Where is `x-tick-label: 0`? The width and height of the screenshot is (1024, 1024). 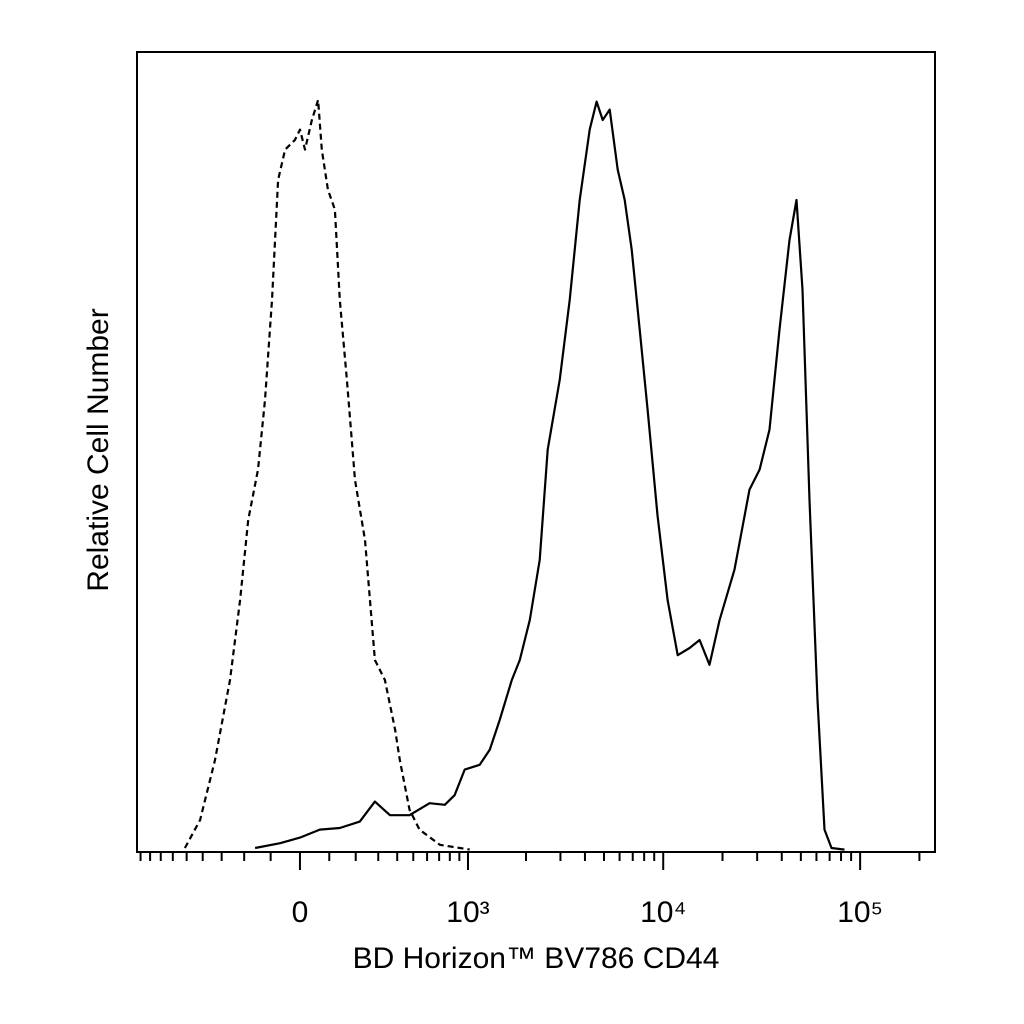 x-tick-label: 0 is located at coordinates (300, 912).